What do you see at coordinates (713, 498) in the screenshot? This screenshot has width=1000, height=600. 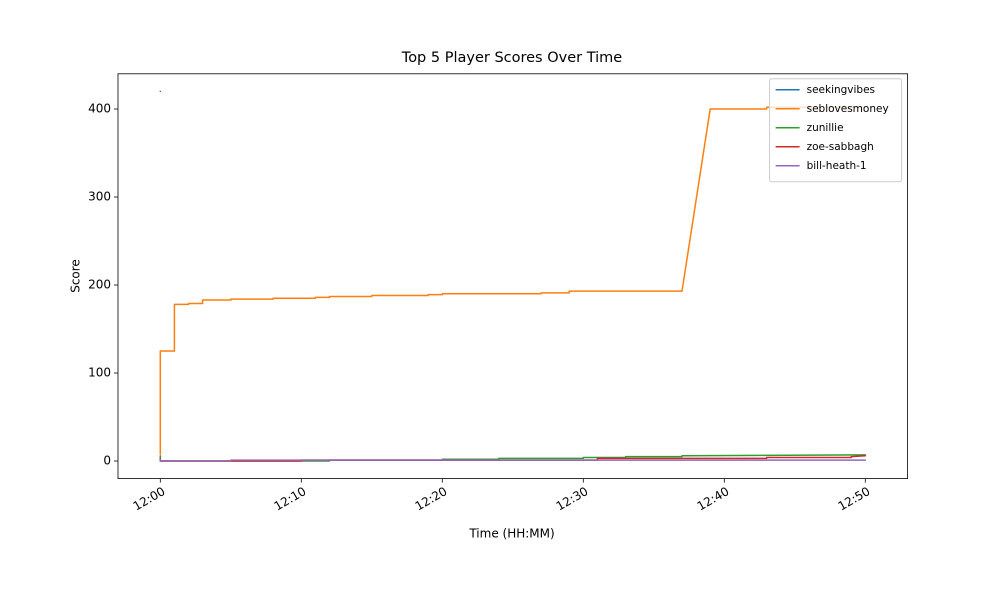 I see `x-tick-label: 12:40` at bounding box center [713, 498].